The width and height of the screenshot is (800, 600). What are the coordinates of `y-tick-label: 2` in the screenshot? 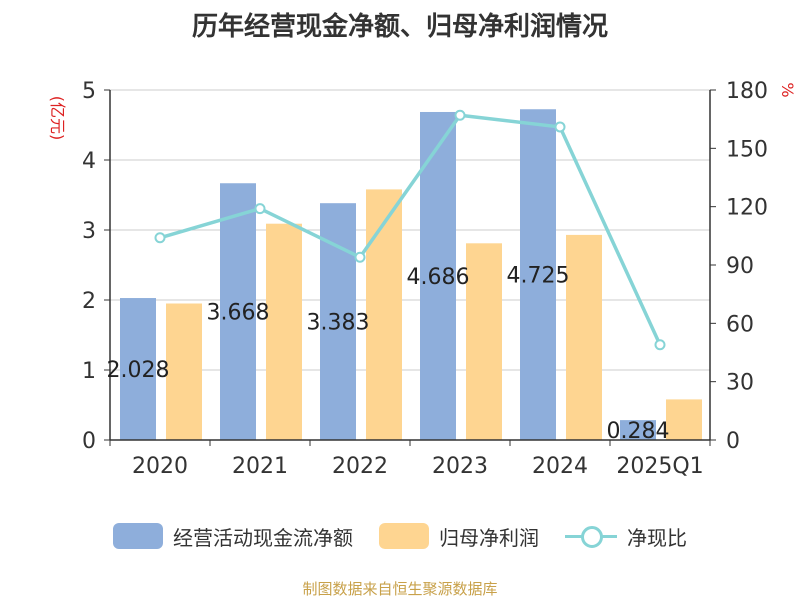 It's located at (89, 301).